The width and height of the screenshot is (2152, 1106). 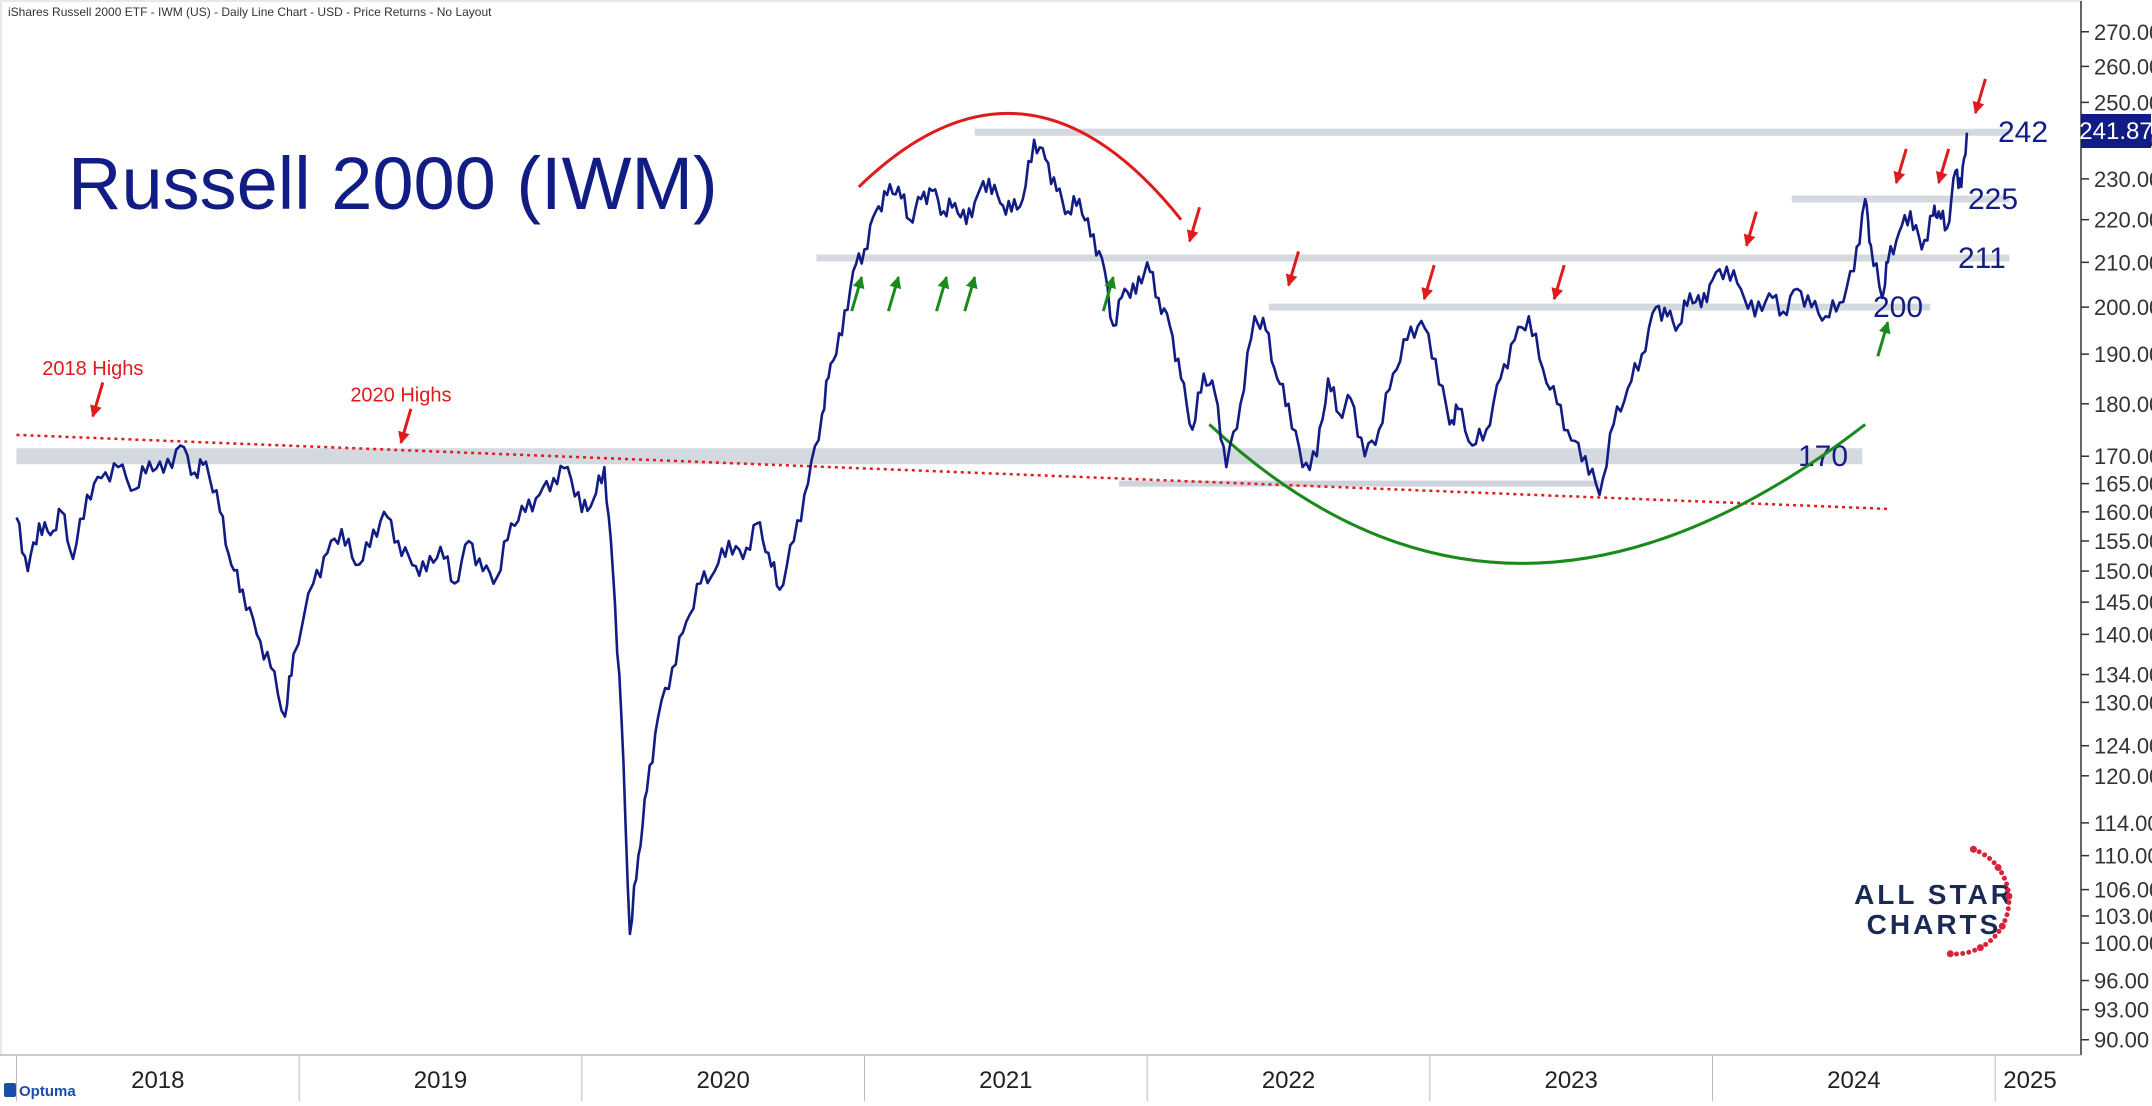 I want to click on x-tick-label-2: 2020, so click(x=722, y=1080).